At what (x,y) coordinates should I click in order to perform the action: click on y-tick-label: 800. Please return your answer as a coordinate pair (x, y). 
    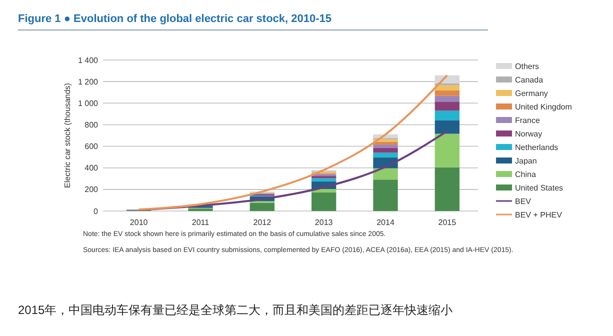
    Looking at the image, I should click on (91, 125).